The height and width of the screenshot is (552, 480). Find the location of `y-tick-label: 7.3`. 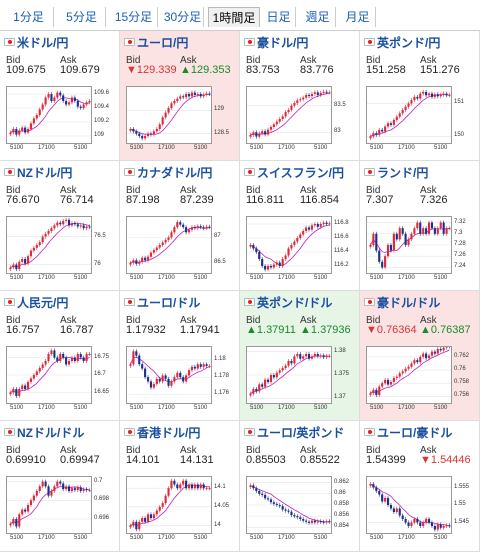

y-tick-label: 7.3 is located at coordinates (458, 232).